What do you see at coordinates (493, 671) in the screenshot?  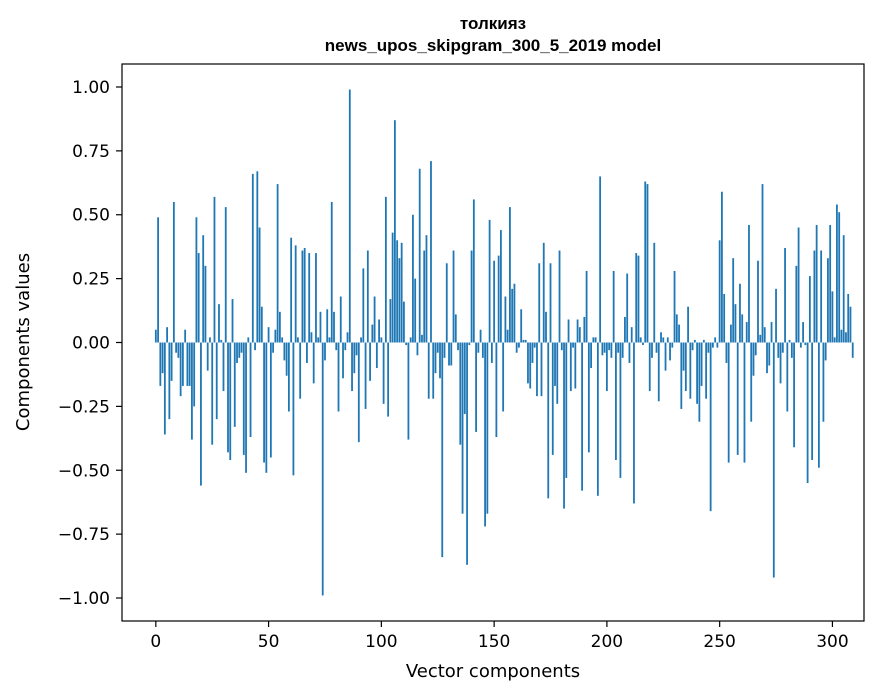 I see `x-axis-label: Vector components` at bounding box center [493, 671].